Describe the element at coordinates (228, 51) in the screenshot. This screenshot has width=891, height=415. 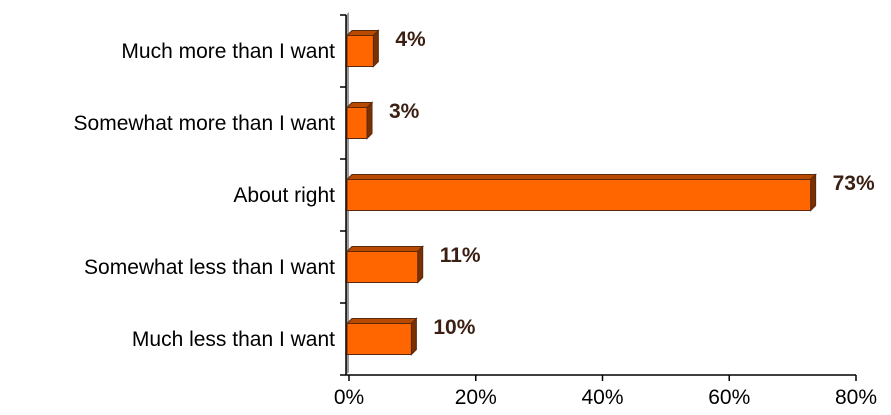
I see `category-label: Much more than I want` at that location.